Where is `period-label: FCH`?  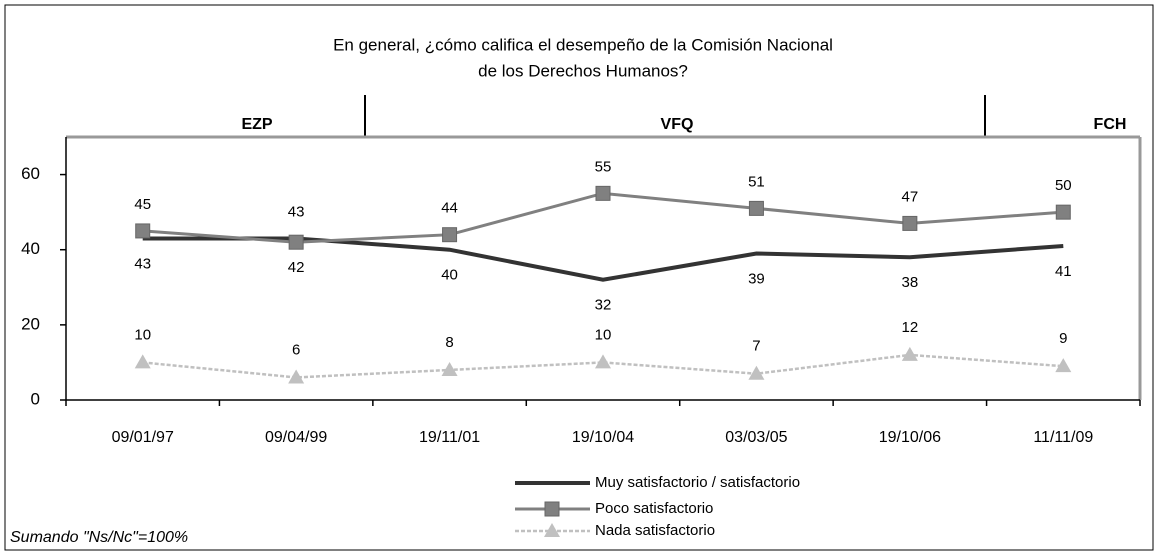 period-label: FCH is located at coordinates (1110, 124).